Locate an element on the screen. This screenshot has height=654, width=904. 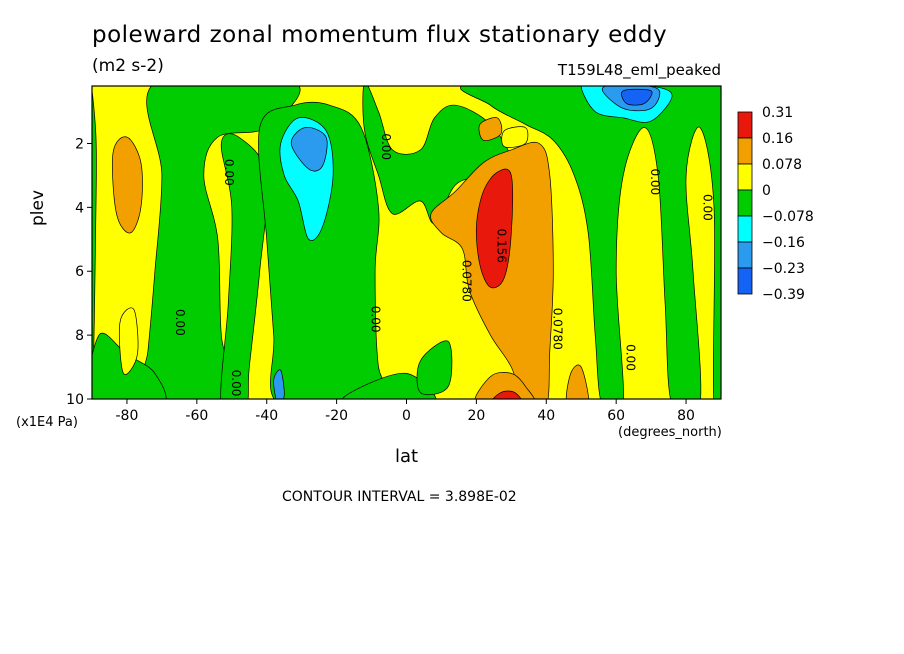
colorbar-label: −0.39 is located at coordinates (783, 295).